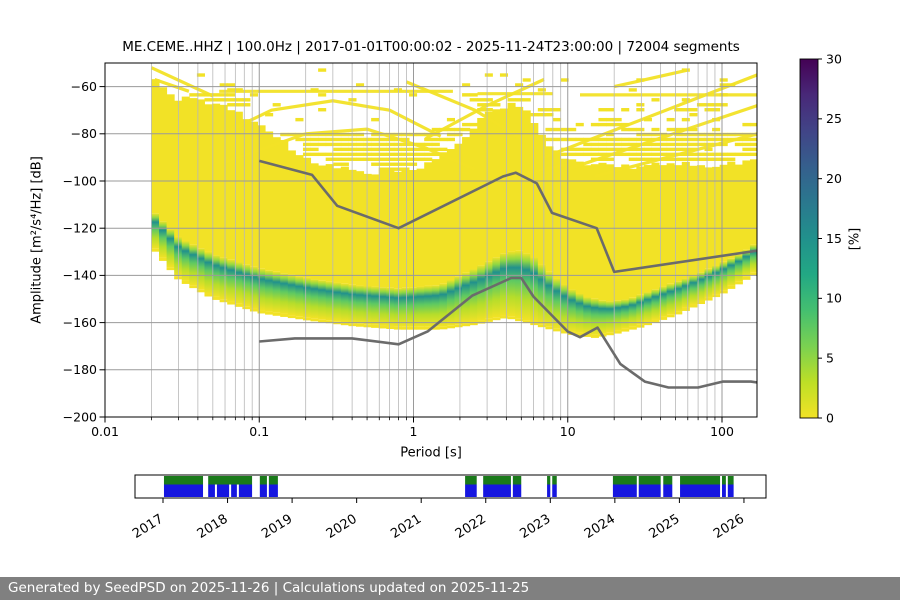 The height and width of the screenshot is (600, 900). Describe the element at coordinates (508, 332) in the screenshot. I see `nlnm-curve` at that location.